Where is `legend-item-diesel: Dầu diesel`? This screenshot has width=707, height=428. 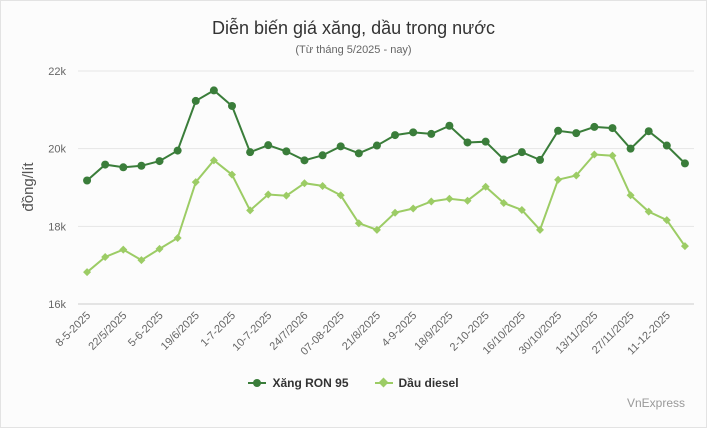
legend-item-diesel: Dầu diesel is located at coordinates (416, 383).